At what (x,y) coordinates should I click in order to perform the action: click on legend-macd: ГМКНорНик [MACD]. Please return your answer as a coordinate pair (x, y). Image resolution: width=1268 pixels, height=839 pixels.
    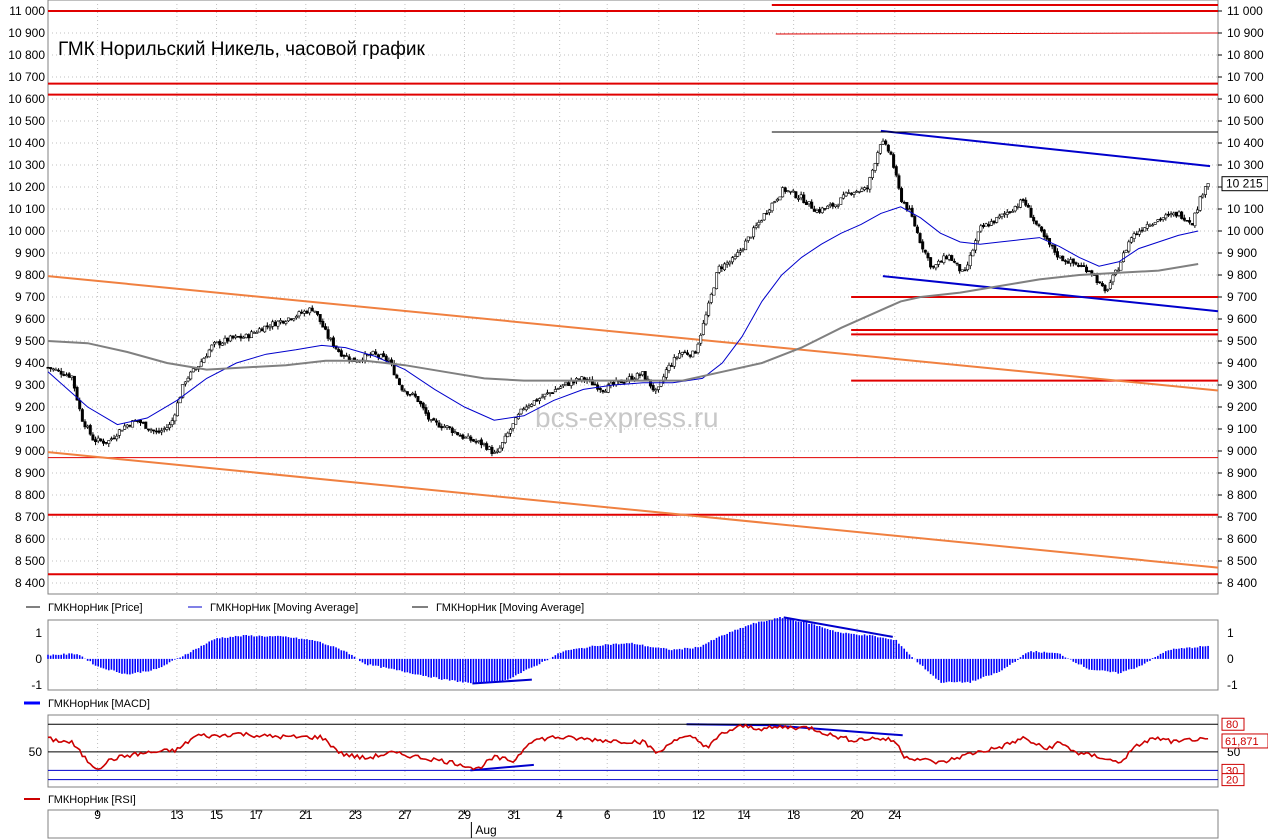
    Looking at the image, I should click on (99, 704).